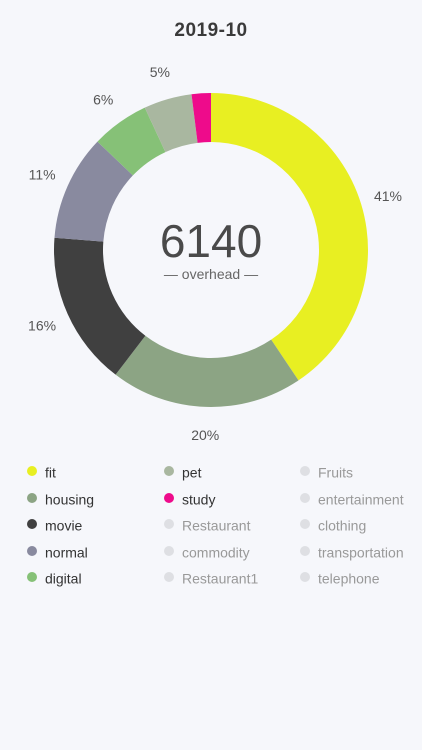 Image resolution: width=422 pixels, height=750 pixels. Describe the element at coordinates (335, 472) in the screenshot. I see `legend-label: Fruits` at that location.